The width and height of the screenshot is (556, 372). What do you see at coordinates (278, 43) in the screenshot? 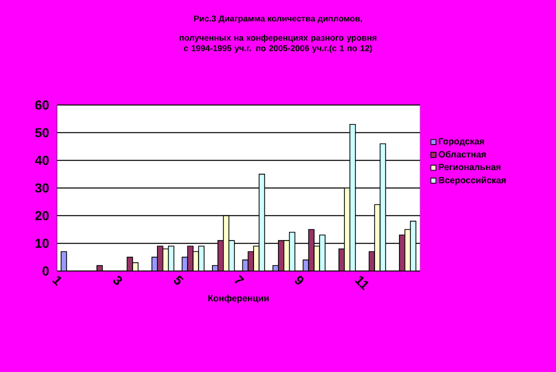
I see `chart-subtitle: полученных на конференциях разного уровня с 1994-1995 уч.г. по 2005-2006 уч.г.(с 1 по 12)` at bounding box center [278, 43].